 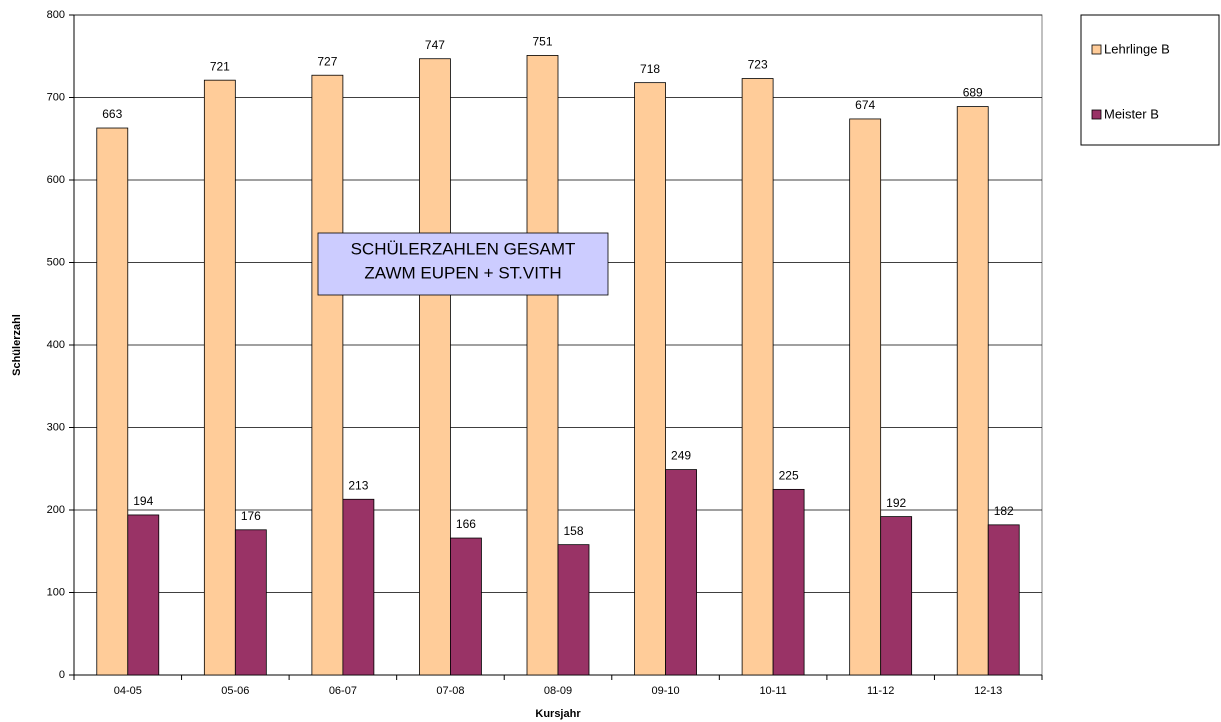 What do you see at coordinates (62, 675) in the screenshot?
I see `y-tick-label: 0` at bounding box center [62, 675].